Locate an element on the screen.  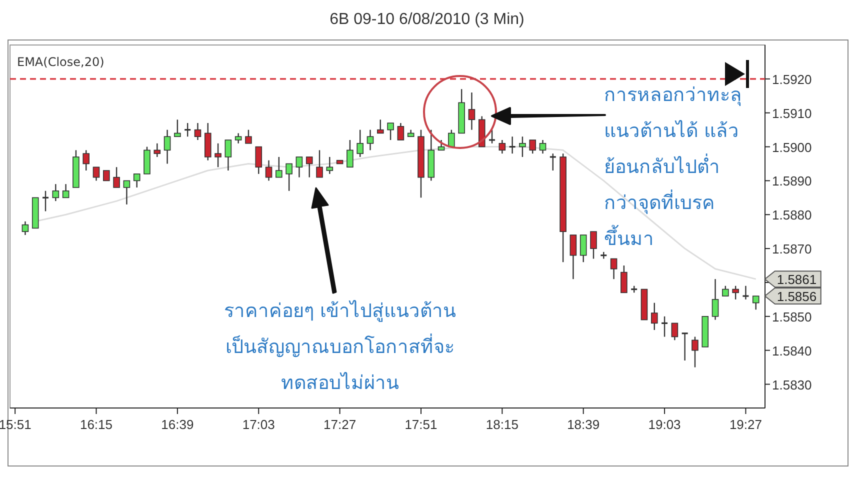
y-tick-label: 1.5870 is located at coordinates (792, 249).